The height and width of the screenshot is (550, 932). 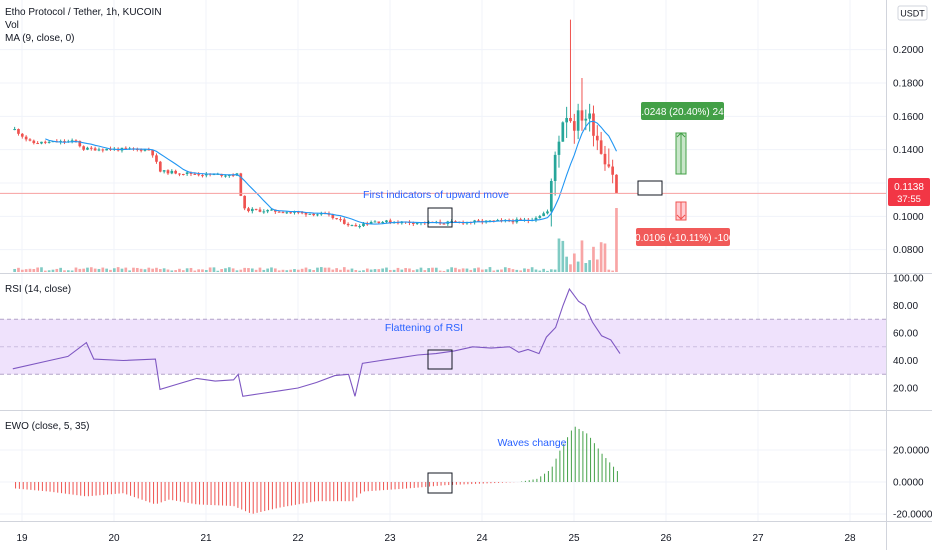 I want to click on short-tag-bg, so click(x=683, y=237).